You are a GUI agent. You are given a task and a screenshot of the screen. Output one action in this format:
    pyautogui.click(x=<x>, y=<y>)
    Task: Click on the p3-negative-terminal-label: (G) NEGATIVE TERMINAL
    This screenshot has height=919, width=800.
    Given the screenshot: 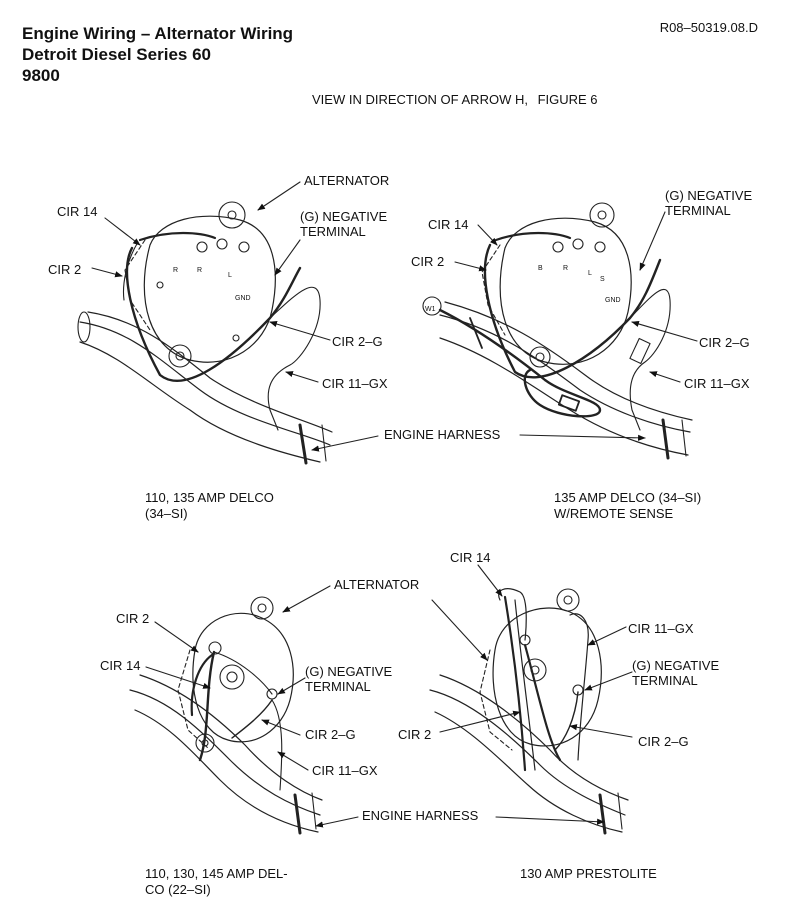 What is the action you would take?
    pyautogui.click(x=349, y=679)
    